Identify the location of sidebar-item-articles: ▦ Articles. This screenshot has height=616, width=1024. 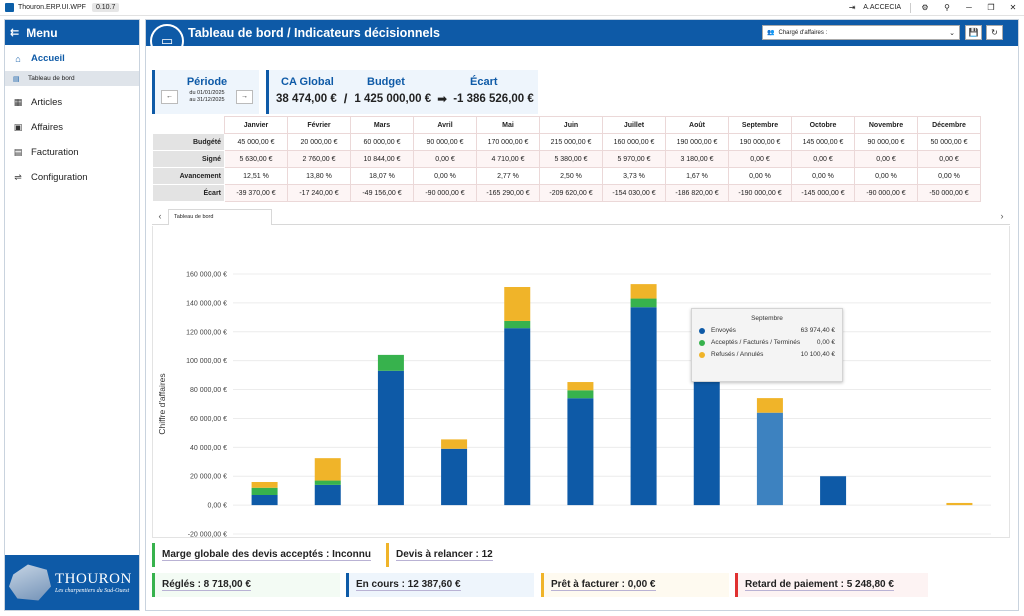
(72, 102).